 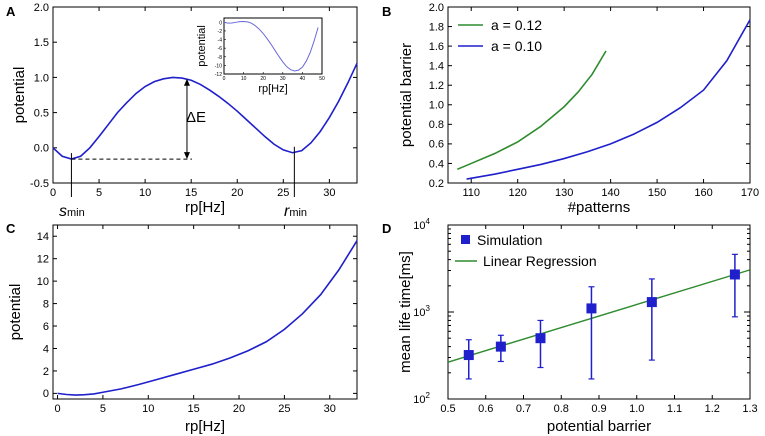 I want to click on panel-a-xtick-label: 5, so click(x=99, y=193).